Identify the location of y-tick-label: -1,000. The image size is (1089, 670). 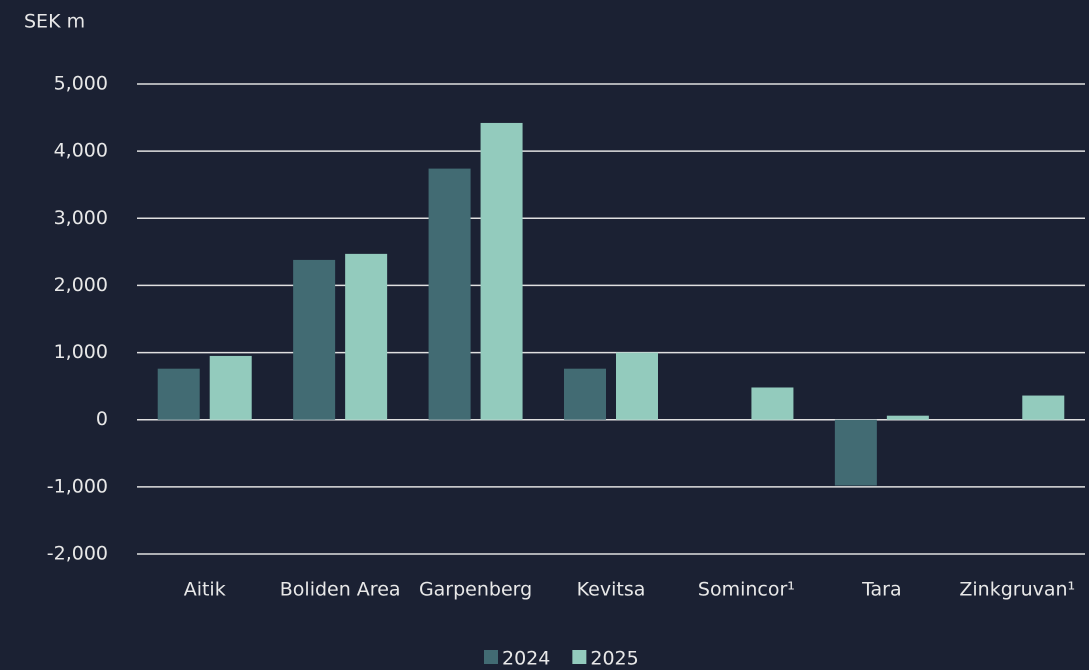
(77, 486).